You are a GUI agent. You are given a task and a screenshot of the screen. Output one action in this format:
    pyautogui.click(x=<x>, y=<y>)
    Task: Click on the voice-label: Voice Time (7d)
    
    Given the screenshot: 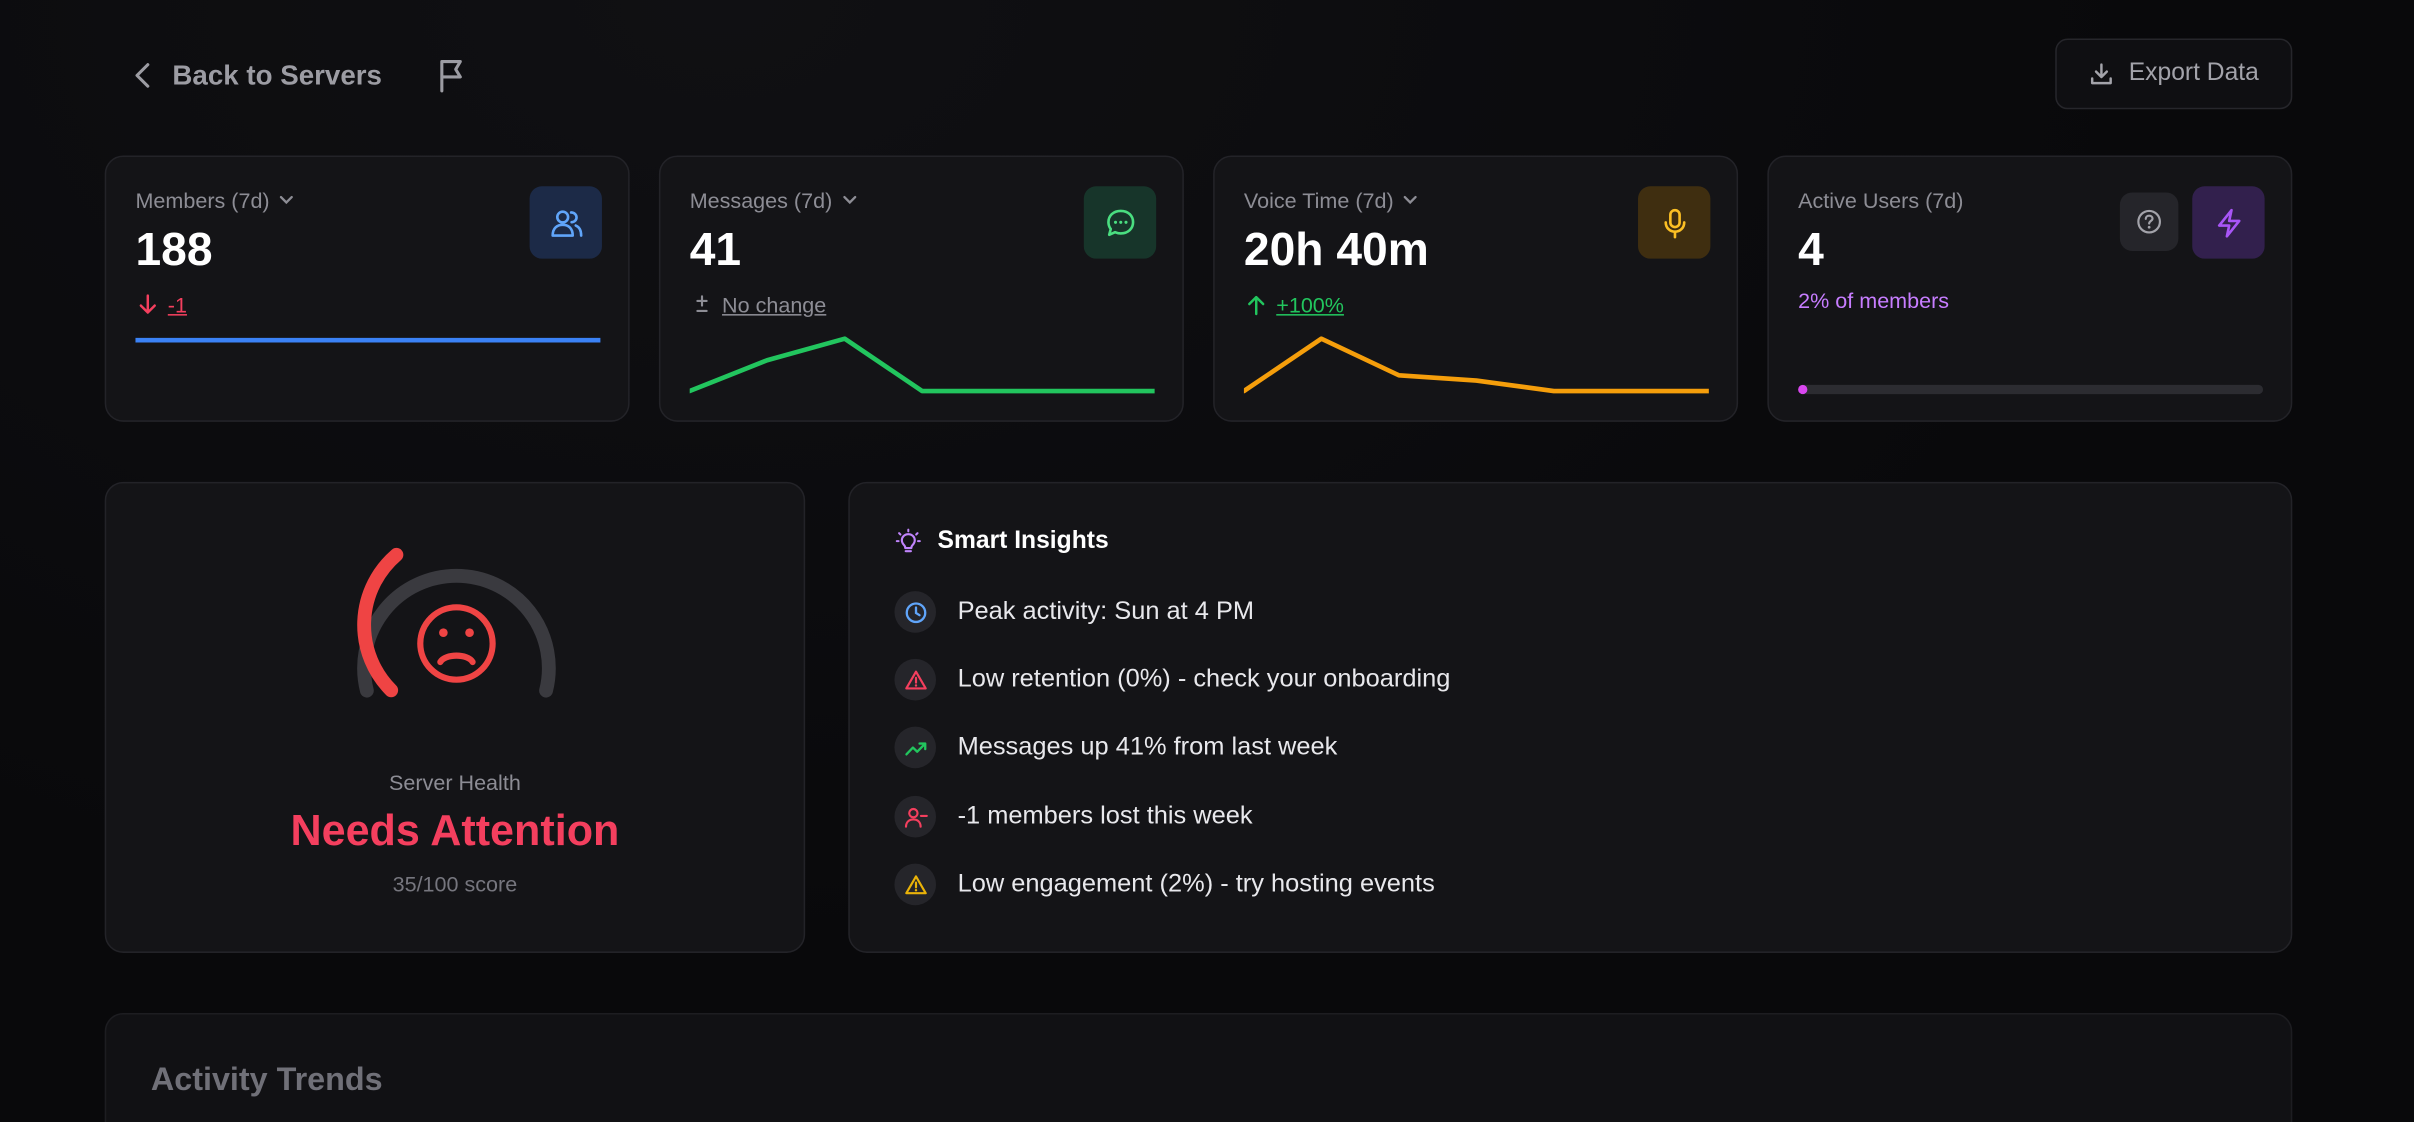 What is the action you would take?
    pyautogui.click(x=1318, y=200)
    